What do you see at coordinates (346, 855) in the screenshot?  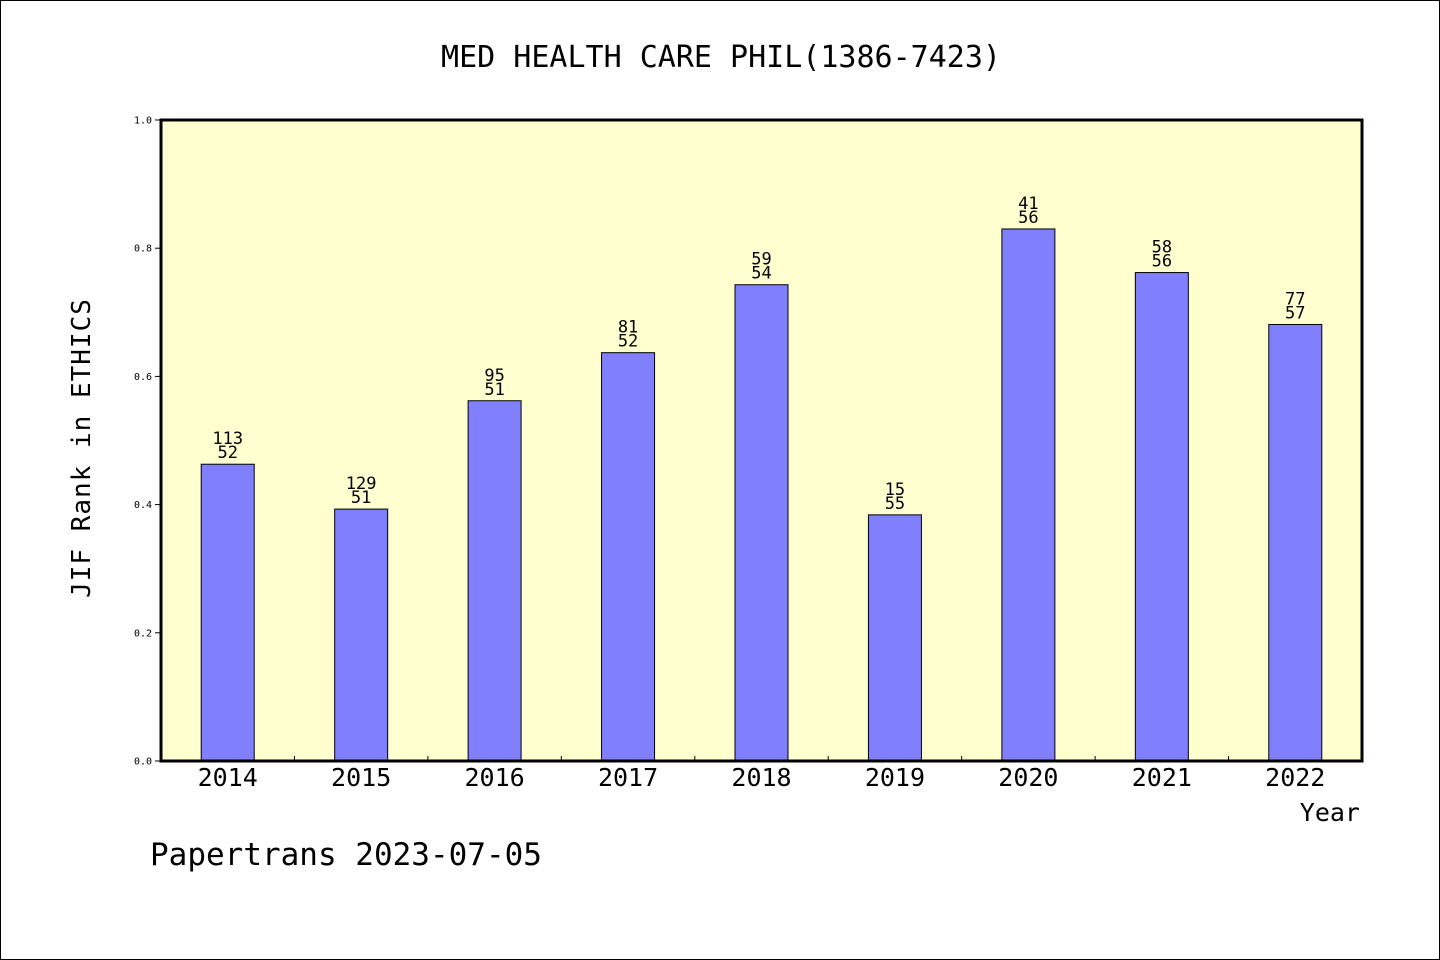 I see `footer-text: Papertrans 2023-07-05` at bounding box center [346, 855].